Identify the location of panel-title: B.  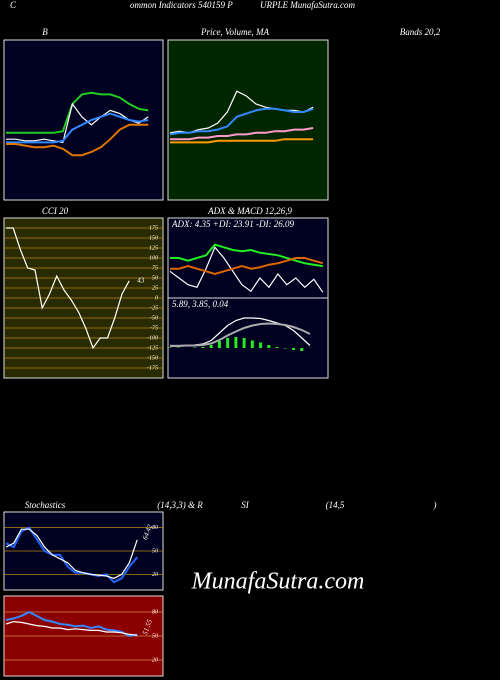
(45, 32).